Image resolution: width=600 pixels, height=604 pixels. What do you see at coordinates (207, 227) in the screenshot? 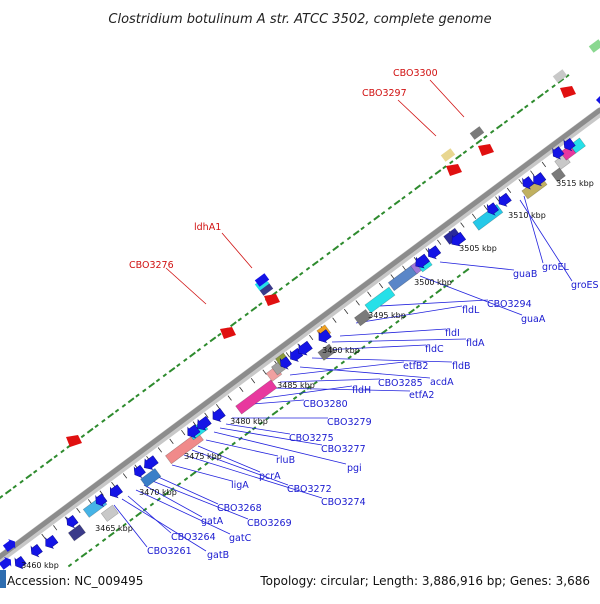
I see `rna-label: ldhA1` at bounding box center [207, 227].